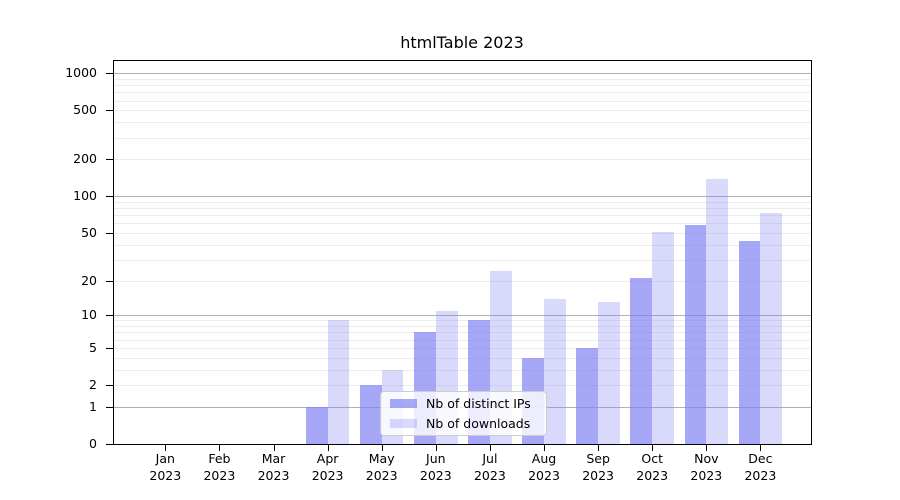 The height and width of the screenshot is (500, 900). Describe the element at coordinates (403, 423) in the screenshot. I see `legend-swatch-downloads` at that location.